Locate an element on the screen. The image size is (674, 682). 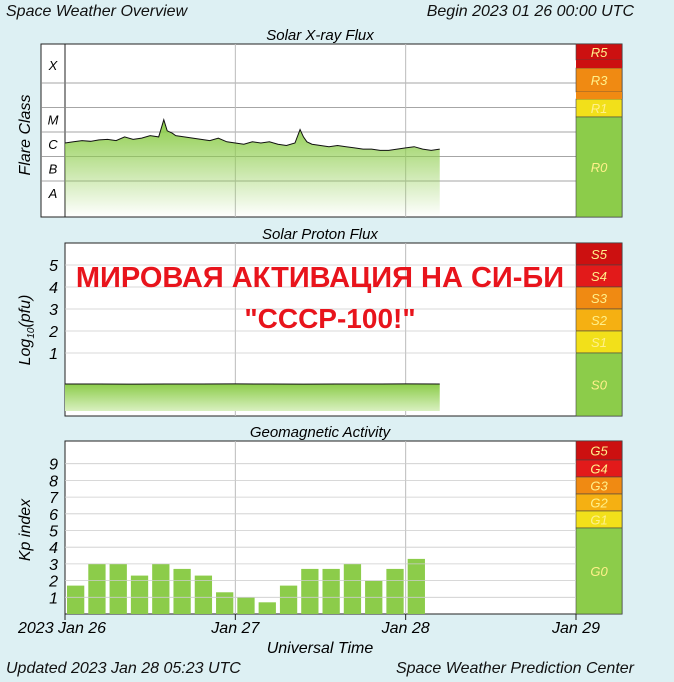
scale-label: G5 is located at coordinates (599, 451).